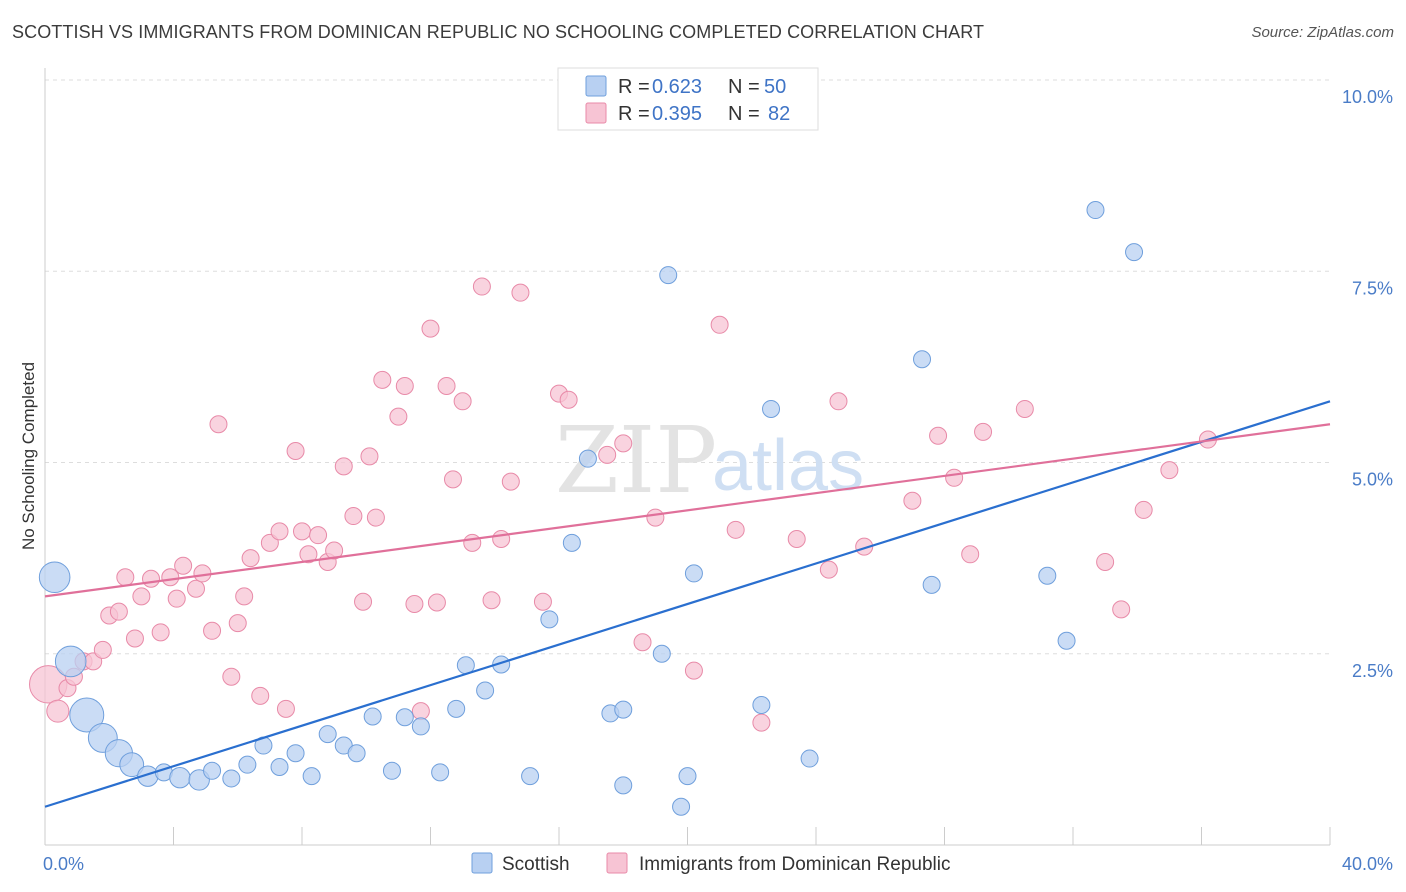 Image resolution: width=1406 pixels, height=892 pixels. I want to click on watermark-atlas: atlas, so click(788, 466).